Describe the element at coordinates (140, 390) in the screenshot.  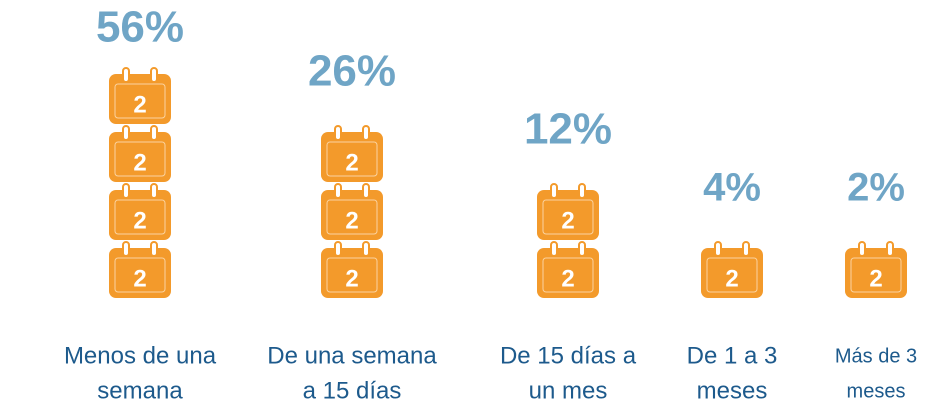
I see `category-label: semana` at that location.